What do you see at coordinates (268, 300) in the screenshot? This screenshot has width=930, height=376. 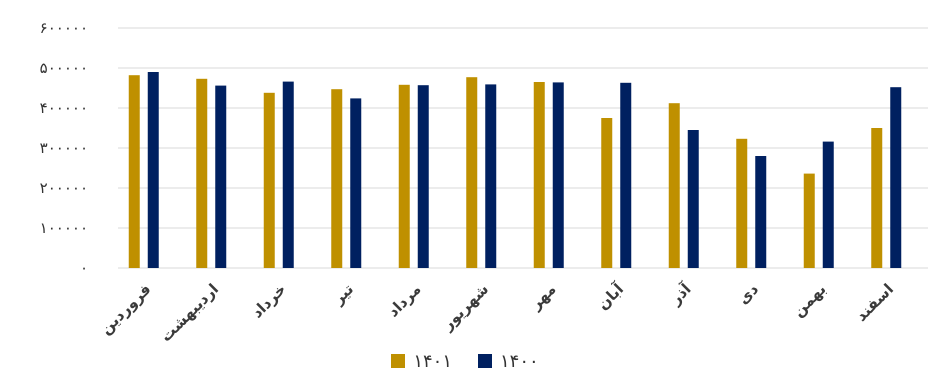 I see `x-tick-label: خرداد` at bounding box center [268, 300].